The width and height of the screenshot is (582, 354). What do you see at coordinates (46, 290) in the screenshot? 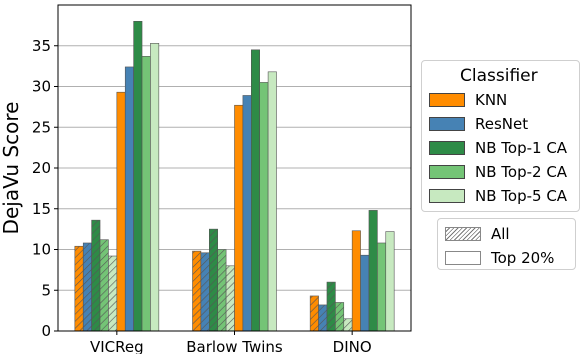
I see `y-tick-label: 5` at bounding box center [46, 290].